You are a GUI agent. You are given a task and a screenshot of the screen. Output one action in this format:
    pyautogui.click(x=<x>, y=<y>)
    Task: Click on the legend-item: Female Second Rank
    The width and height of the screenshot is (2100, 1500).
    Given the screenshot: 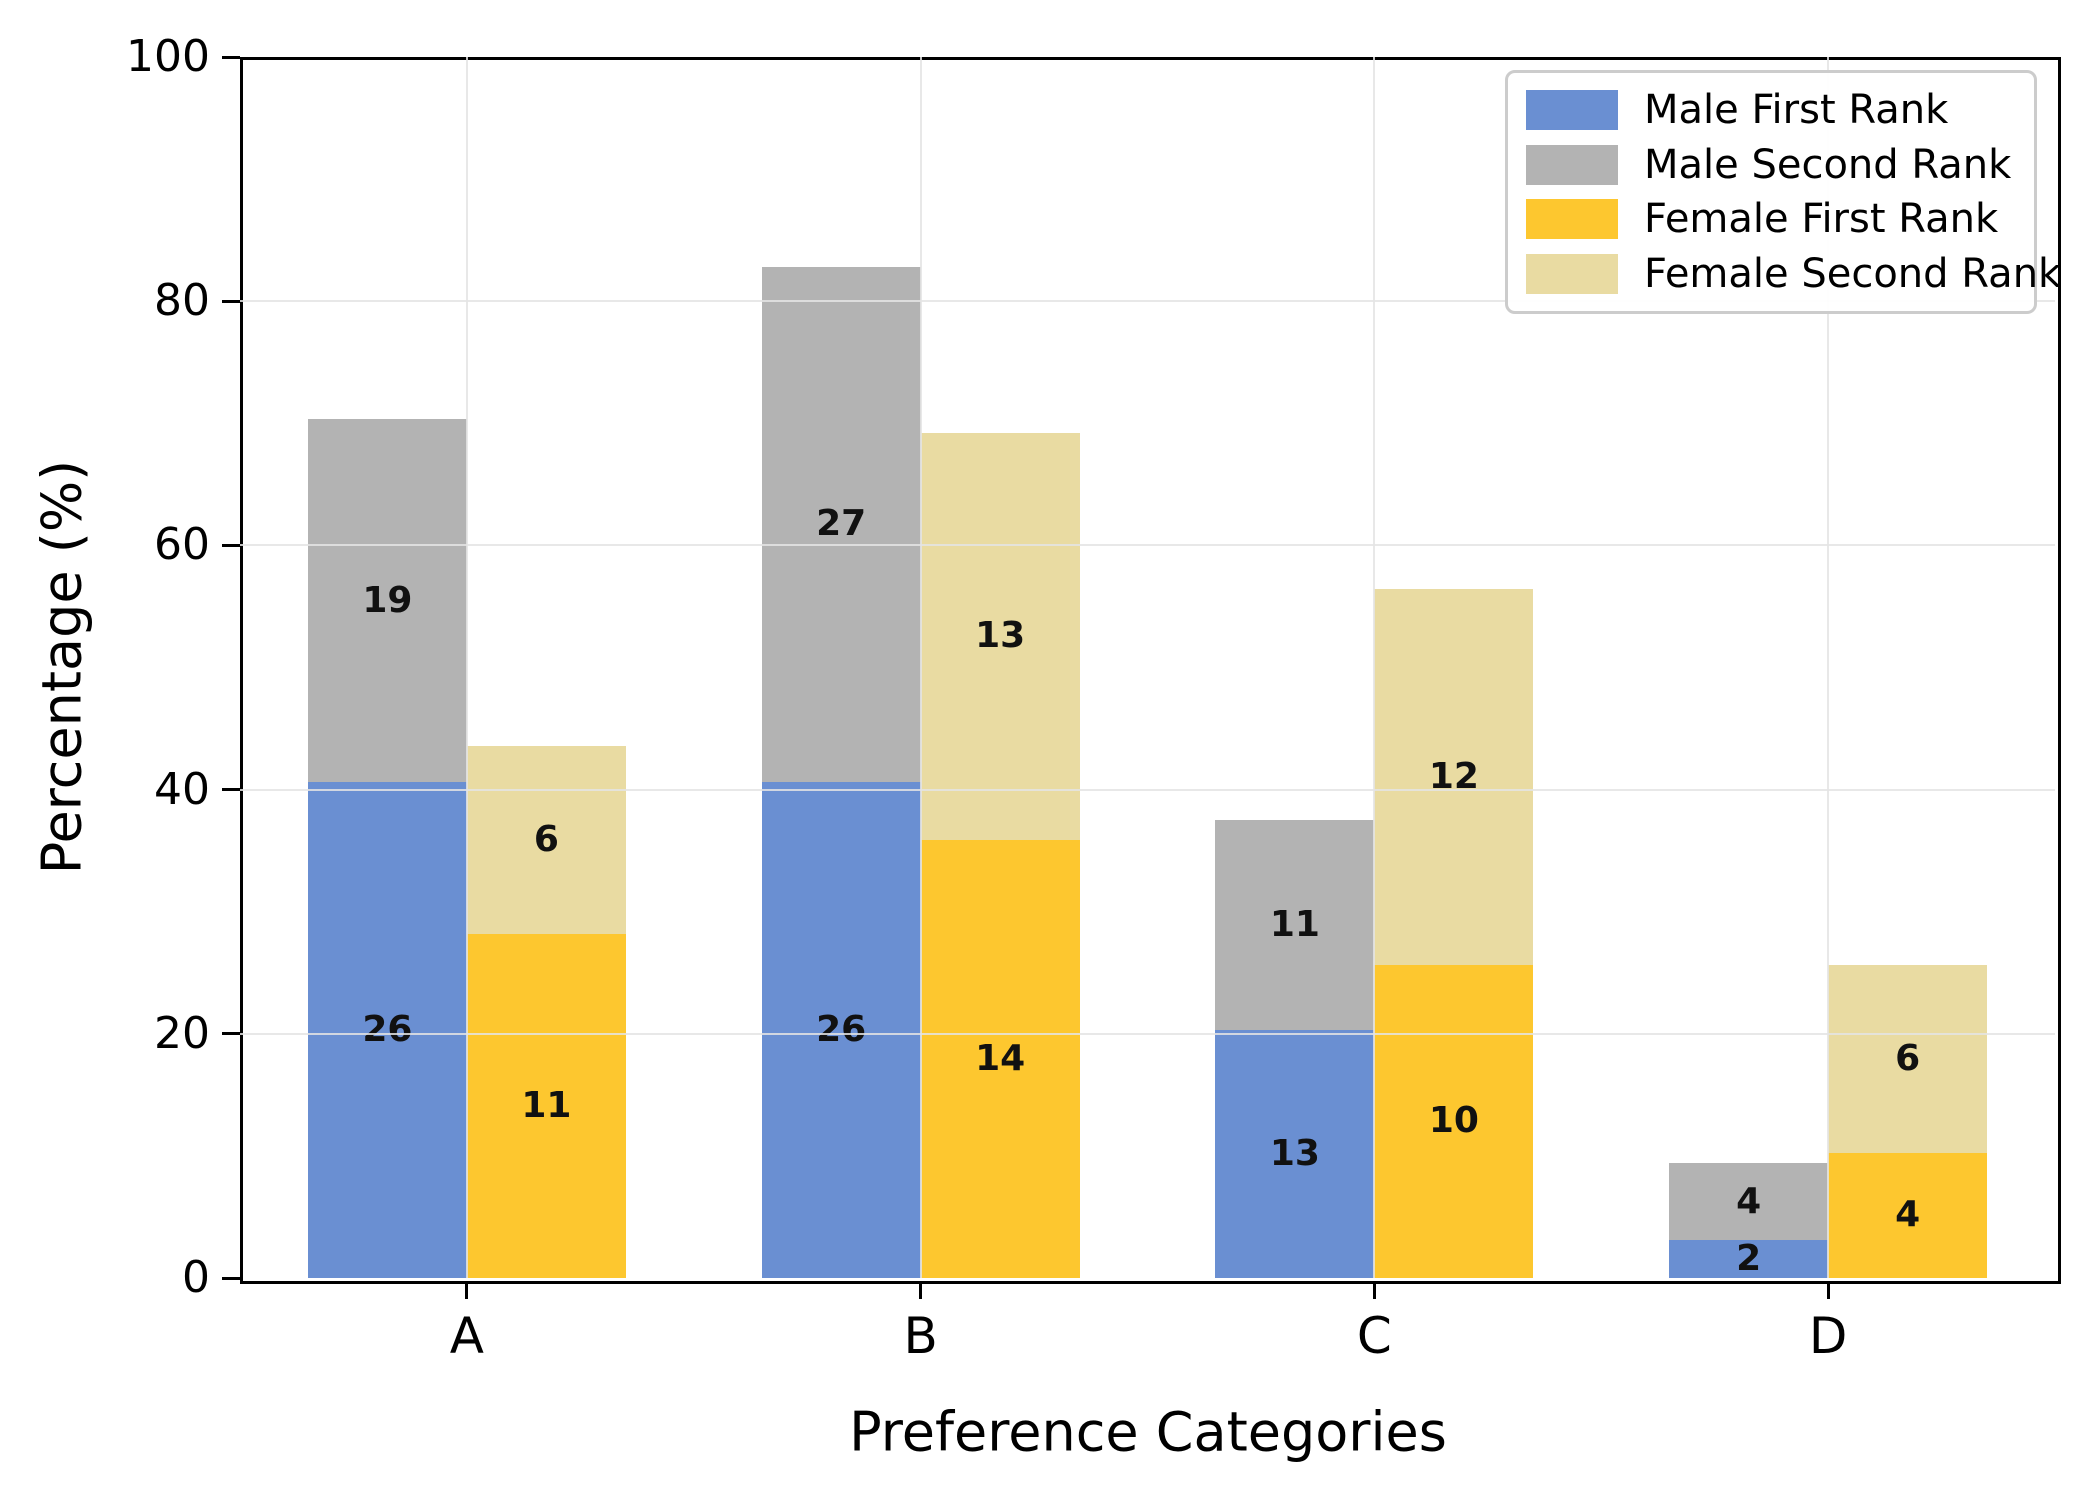 What is the action you would take?
    pyautogui.click(x=1793, y=273)
    